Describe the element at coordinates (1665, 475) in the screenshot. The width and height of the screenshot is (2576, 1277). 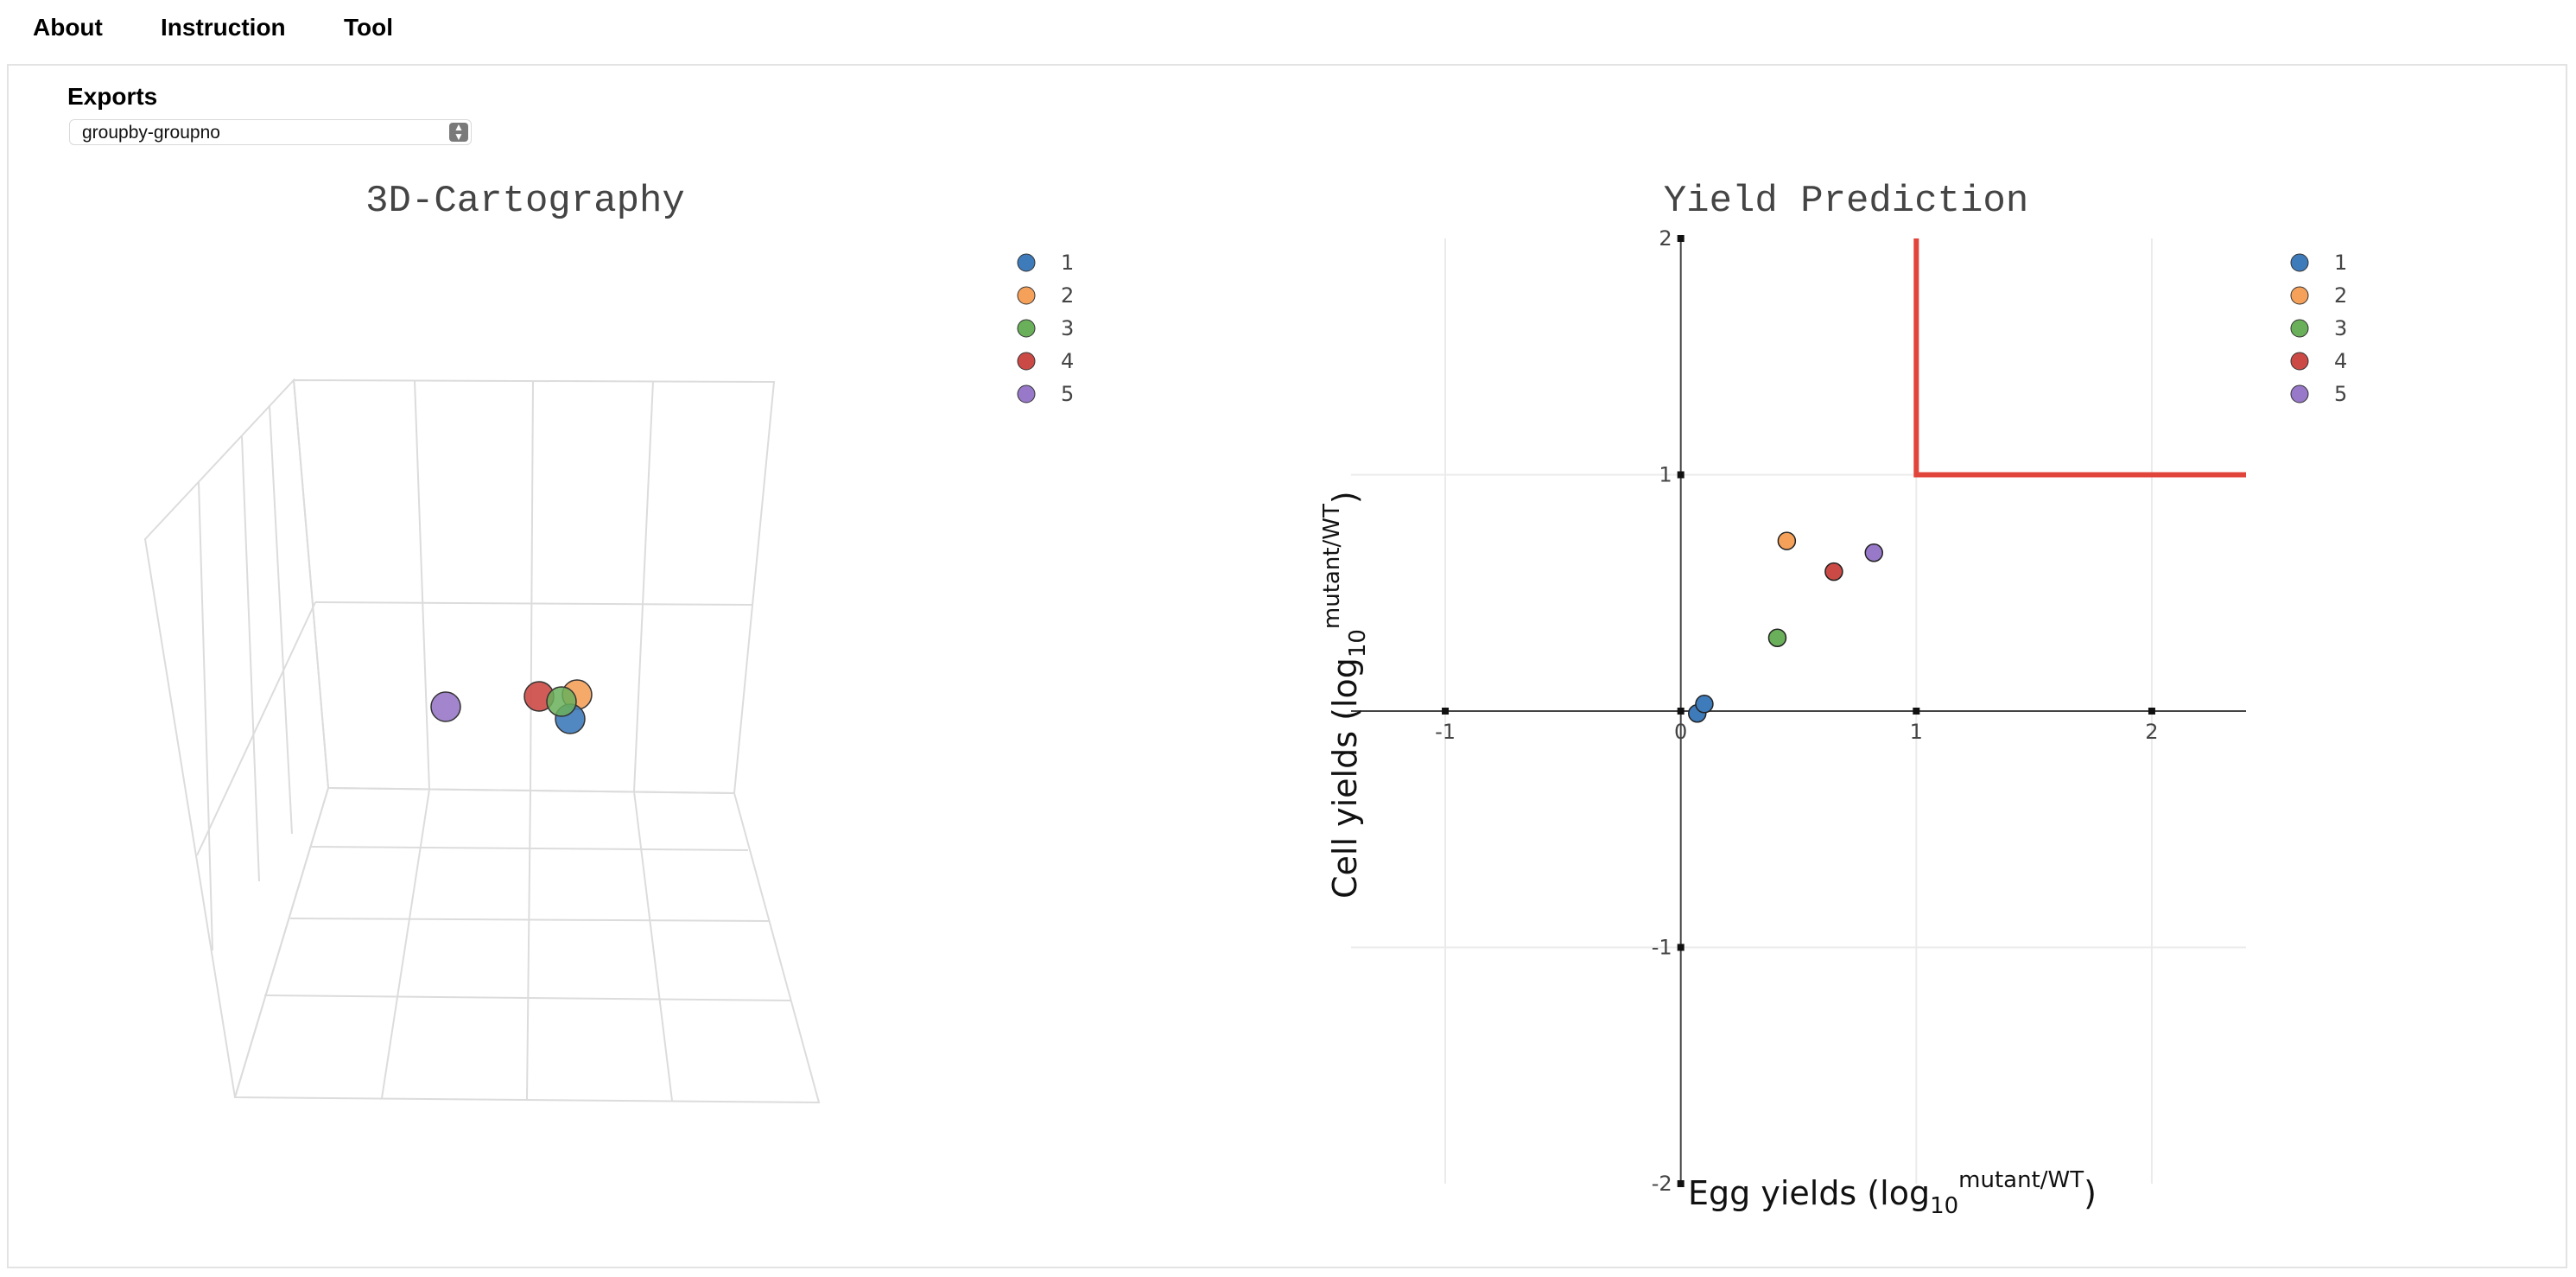
I see `y-tick-label: 1` at that location.